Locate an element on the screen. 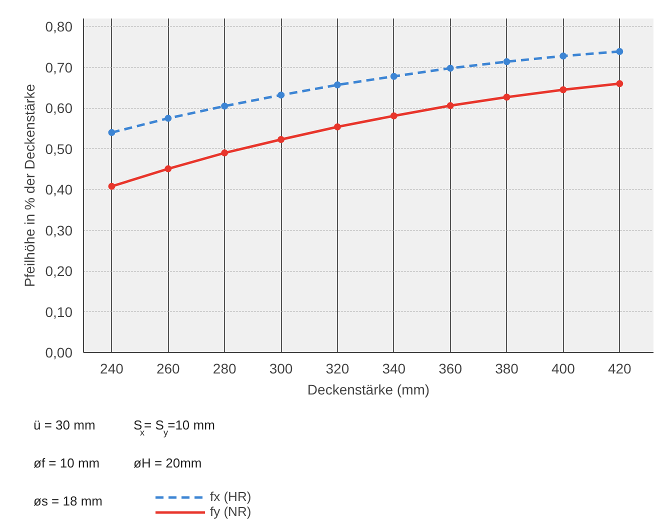 The image size is (661, 521). y-axis-title: Pfeilhöhe in % der Deckenstärke is located at coordinates (29, 186).